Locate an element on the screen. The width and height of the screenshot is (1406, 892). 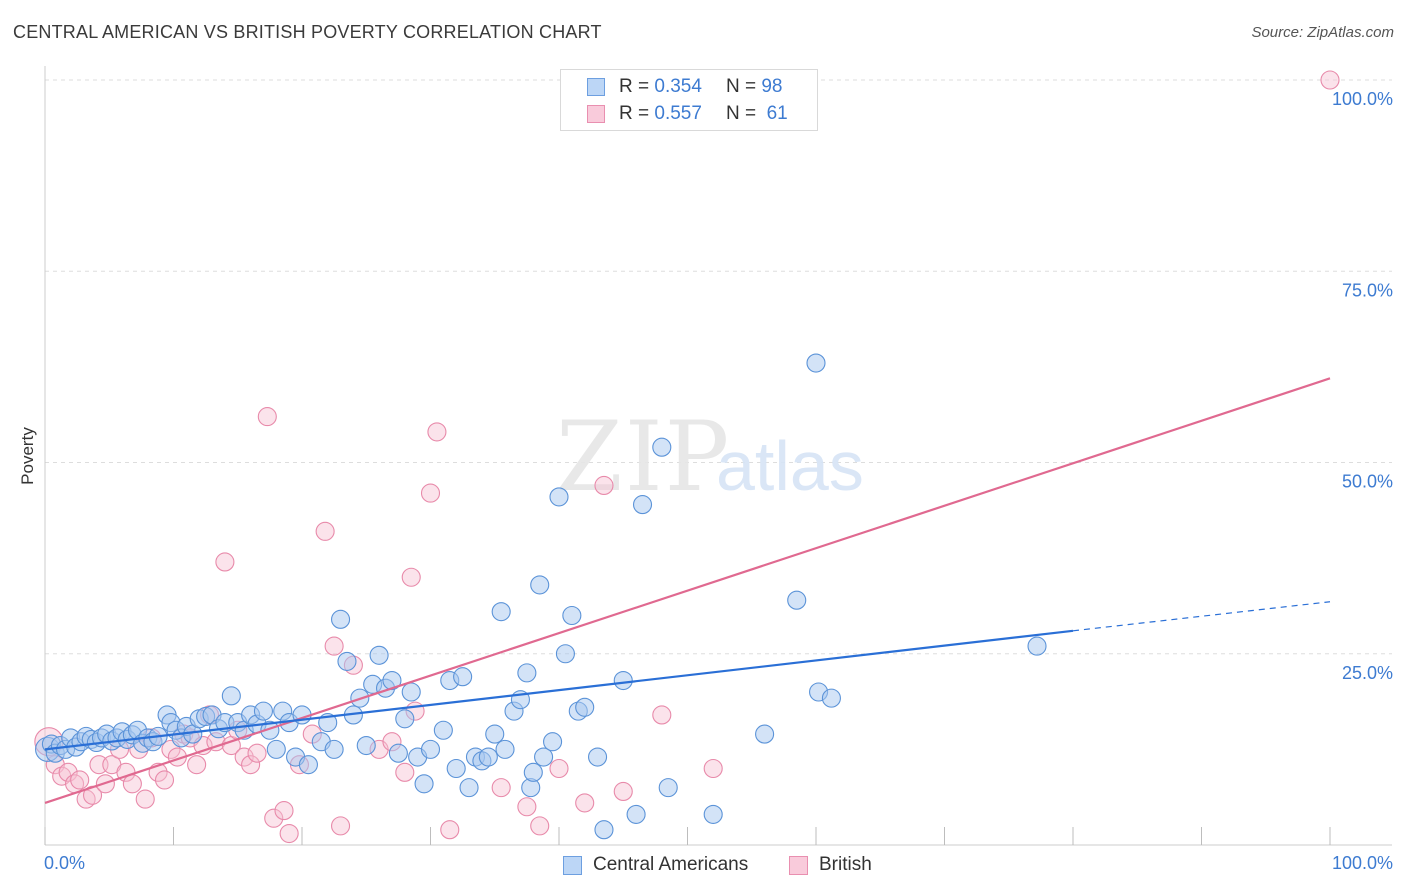
bottom-legend-central-americans: Central Americans is located at coordinates (655, 865).